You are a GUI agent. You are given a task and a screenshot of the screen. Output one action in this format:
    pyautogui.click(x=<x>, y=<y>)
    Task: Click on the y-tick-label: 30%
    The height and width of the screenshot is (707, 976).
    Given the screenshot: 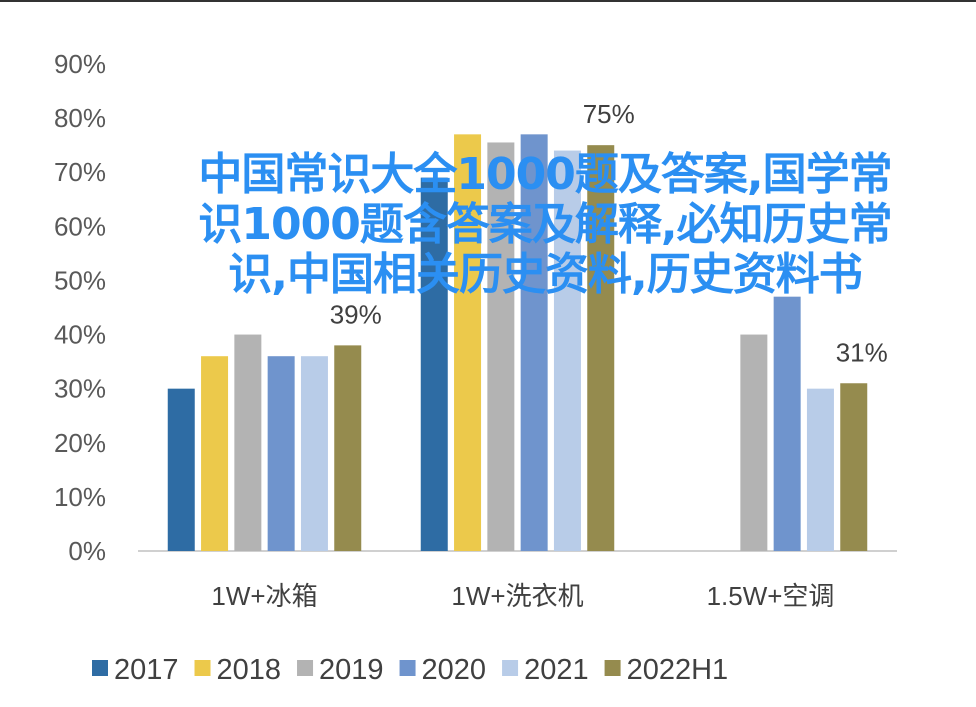 What is the action you would take?
    pyautogui.click(x=80, y=389)
    